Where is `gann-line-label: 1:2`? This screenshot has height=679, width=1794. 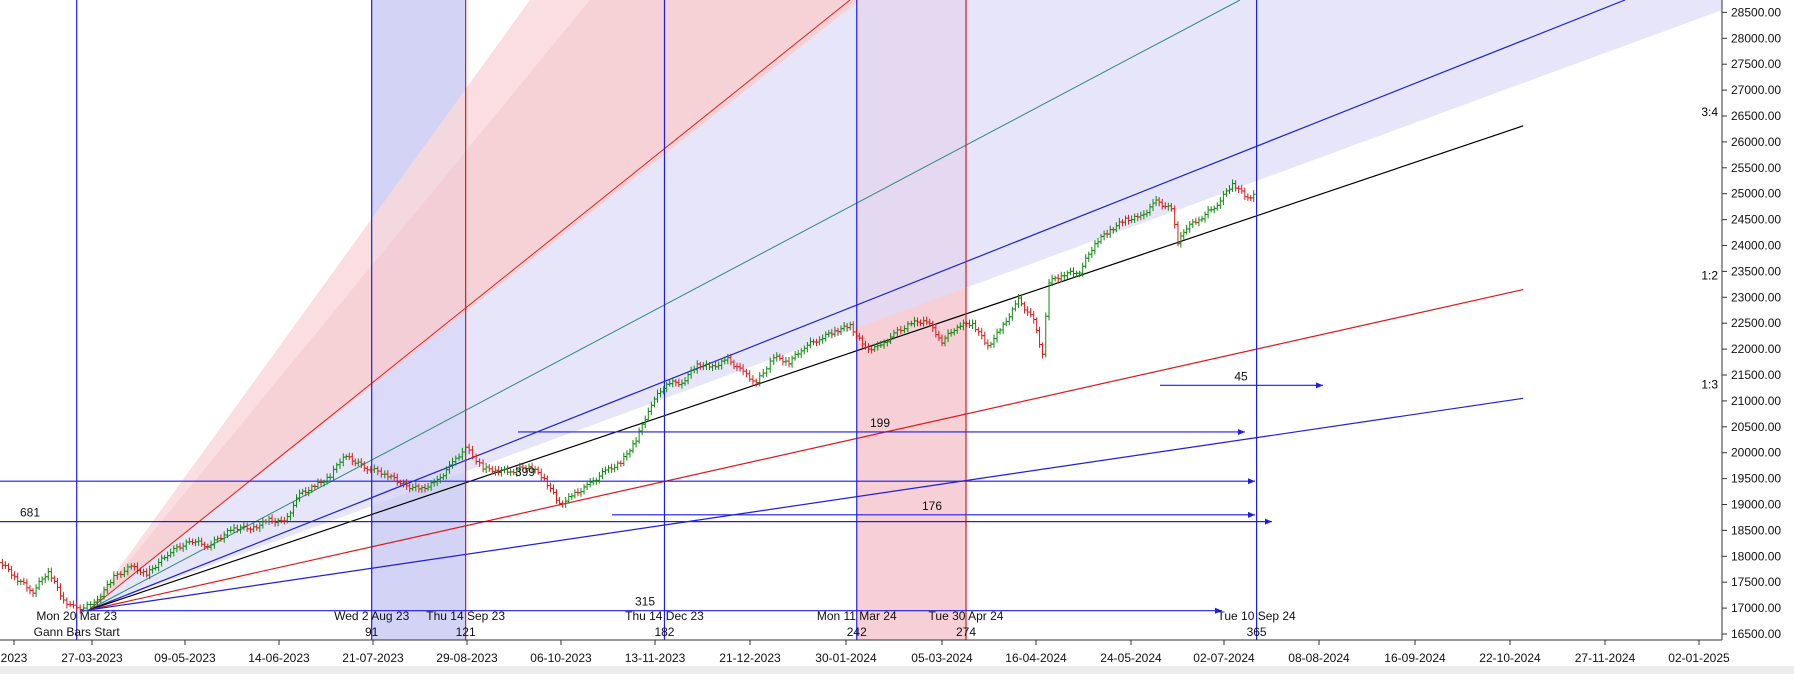
gann-line-label: 1:2 is located at coordinates (1709, 276).